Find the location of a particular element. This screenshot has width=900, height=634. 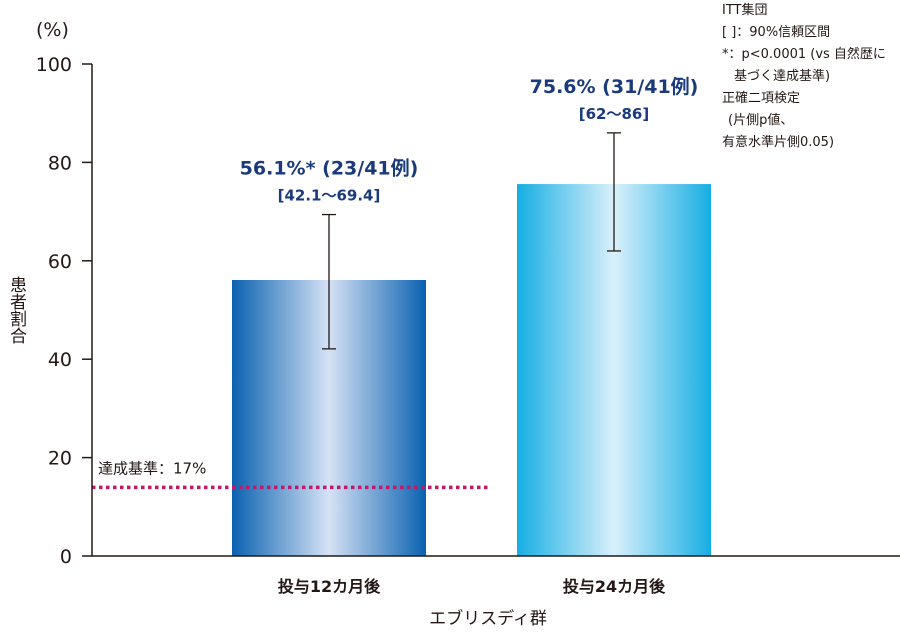

note-pvalue: *：p<0.0001 (vs 自然歴に is located at coordinates (804, 54).